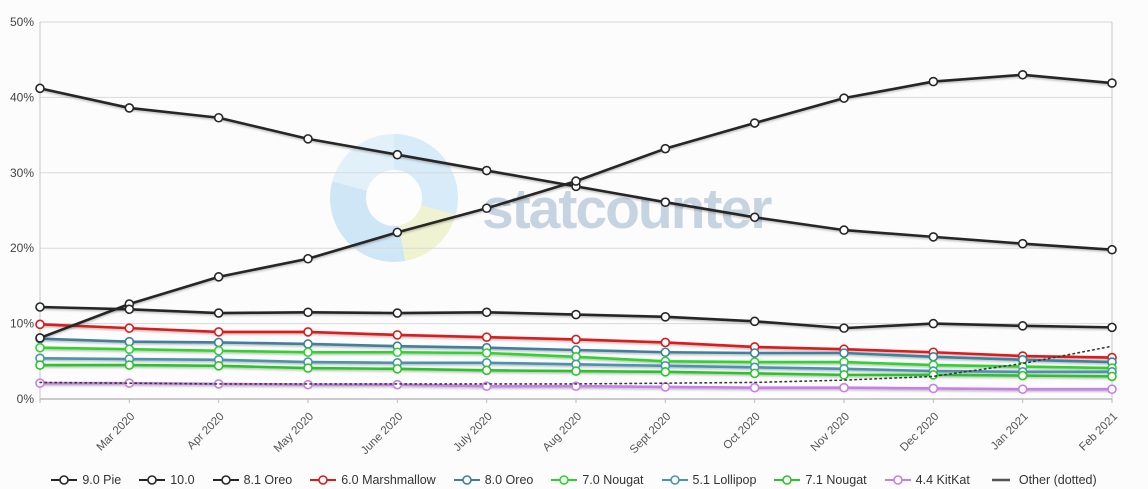  What do you see at coordinates (613, 480) in the screenshot?
I see `legend-label-7-0-nougat: 7.0 Nougat` at bounding box center [613, 480].